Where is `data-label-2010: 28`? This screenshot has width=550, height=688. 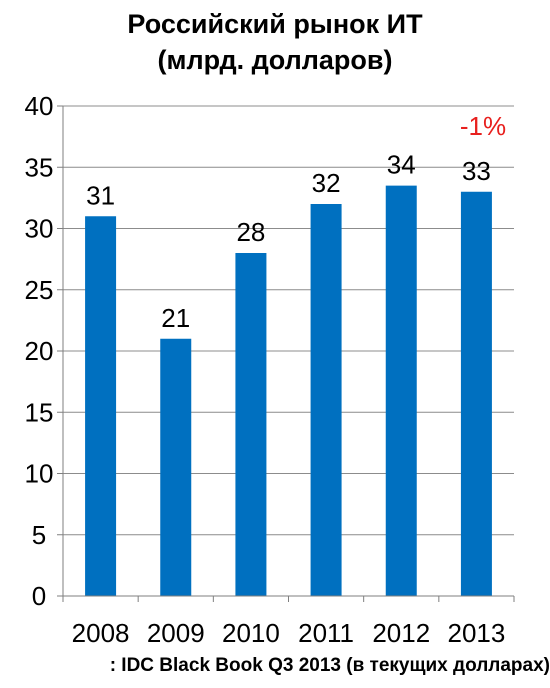 data-label-2010: 28 is located at coordinates (250, 232).